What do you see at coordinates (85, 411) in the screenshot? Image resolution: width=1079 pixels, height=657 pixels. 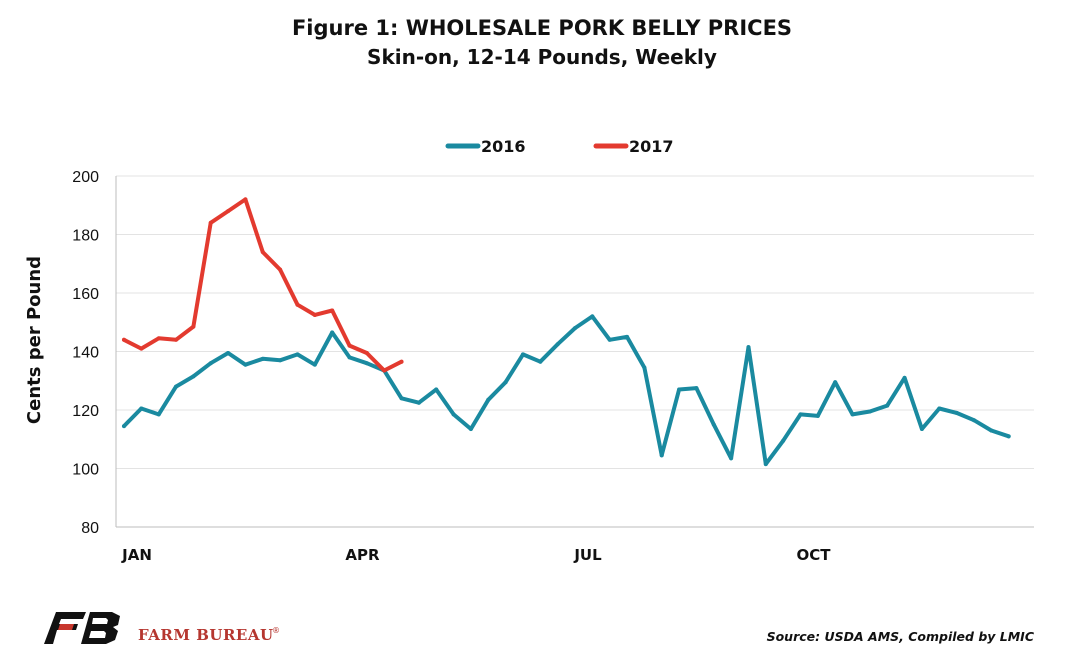 I see `y-tick-label: 120` at bounding box center [85, 411].